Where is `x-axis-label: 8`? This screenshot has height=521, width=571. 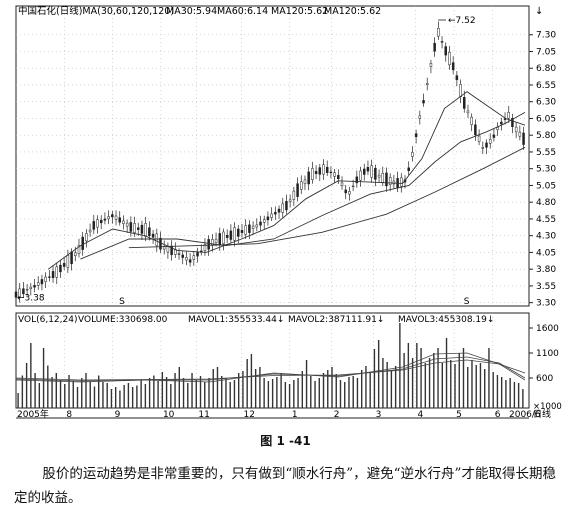
x-axis-label: 8 is located at coordinates (69, 415).